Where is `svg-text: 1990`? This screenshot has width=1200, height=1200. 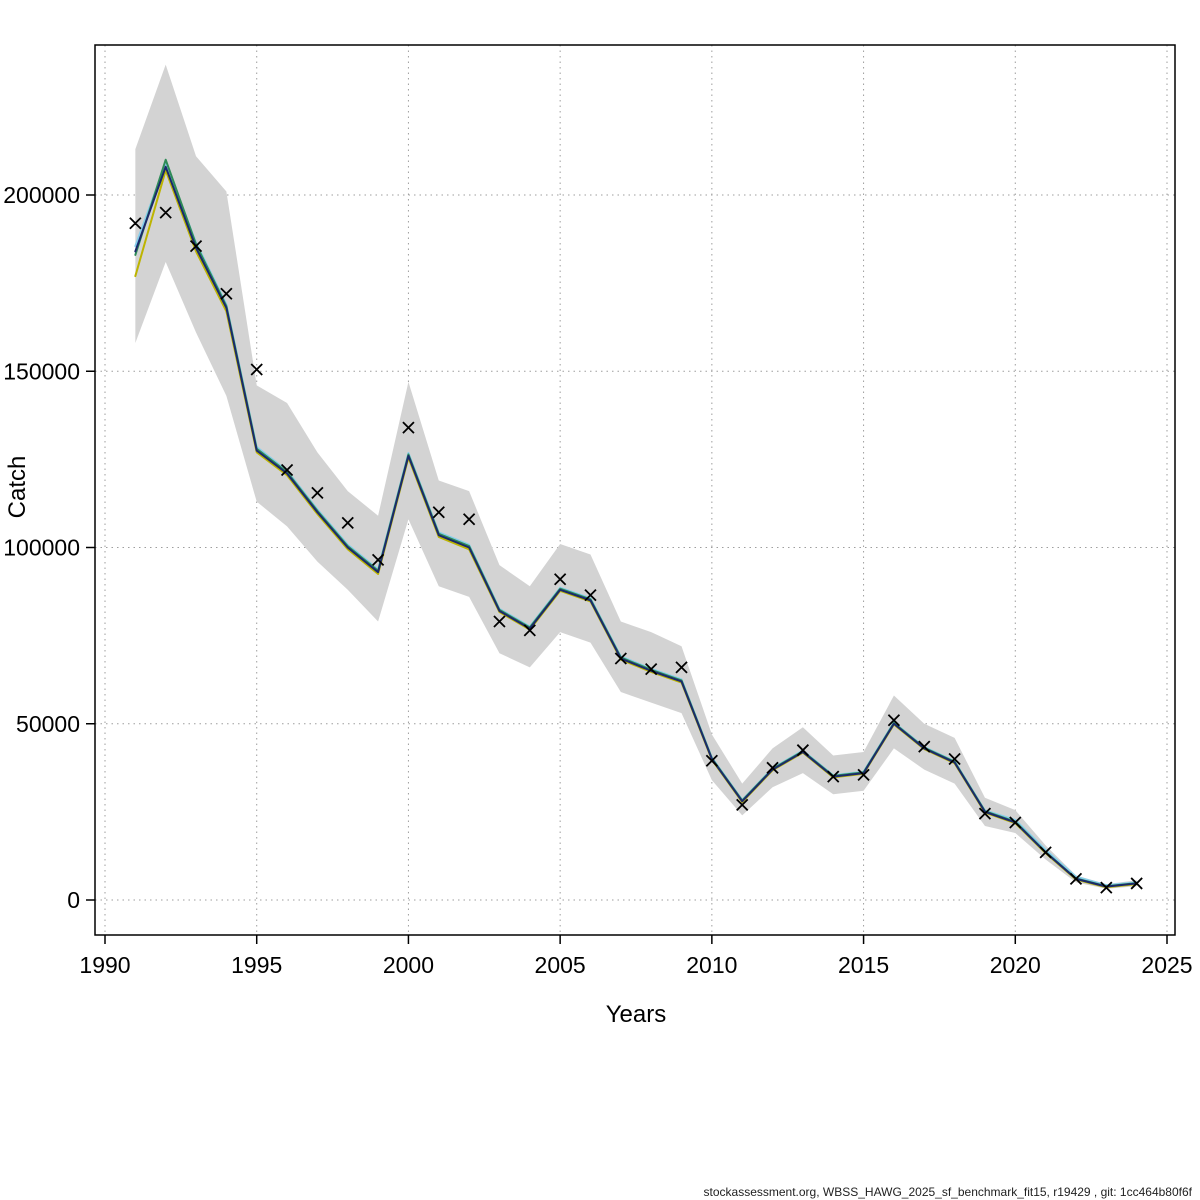 svg-text: 1990 is located at coordinates (104, 965).